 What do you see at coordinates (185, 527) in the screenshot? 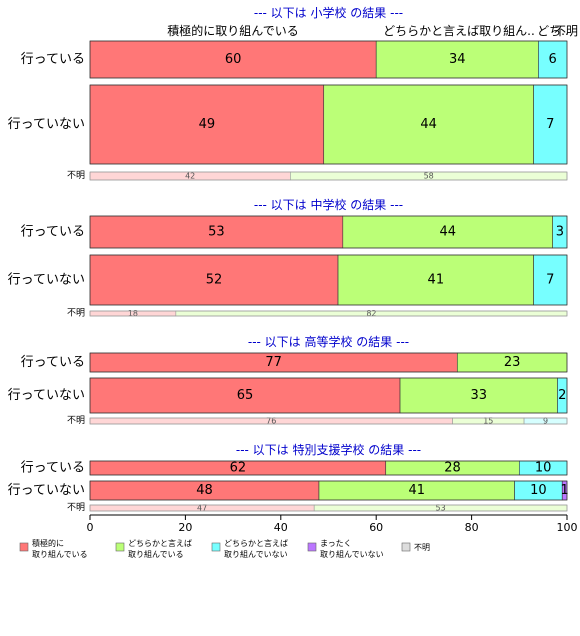
I see `x-tick-label: 20` at bounding box center [185, 527].